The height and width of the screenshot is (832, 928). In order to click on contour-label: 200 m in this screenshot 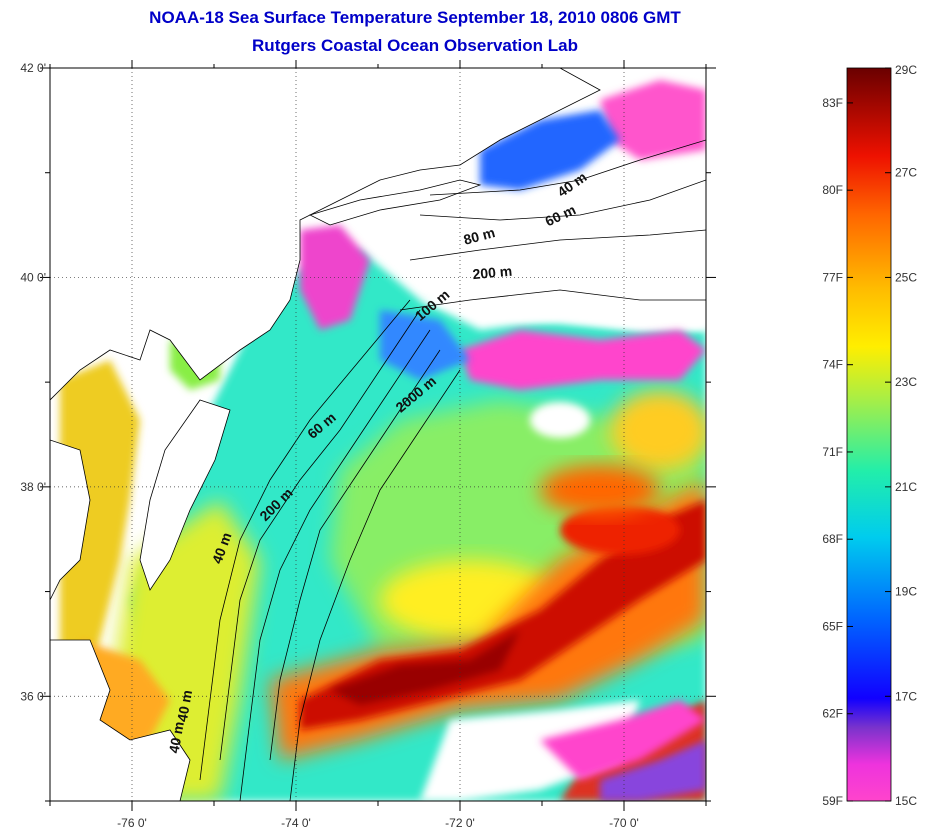, I will do `click(492, 272)`.